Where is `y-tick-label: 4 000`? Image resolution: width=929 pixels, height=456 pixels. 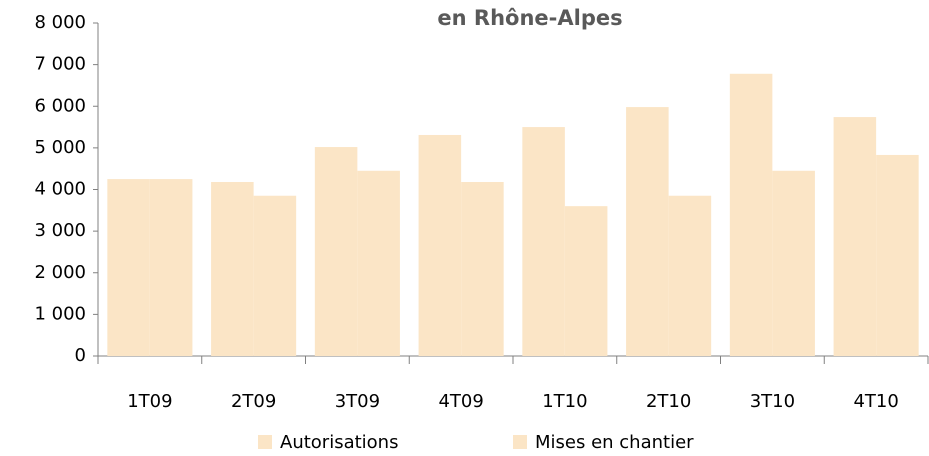
y-tick-label: 4 000 is located at coordinates (60, 189).